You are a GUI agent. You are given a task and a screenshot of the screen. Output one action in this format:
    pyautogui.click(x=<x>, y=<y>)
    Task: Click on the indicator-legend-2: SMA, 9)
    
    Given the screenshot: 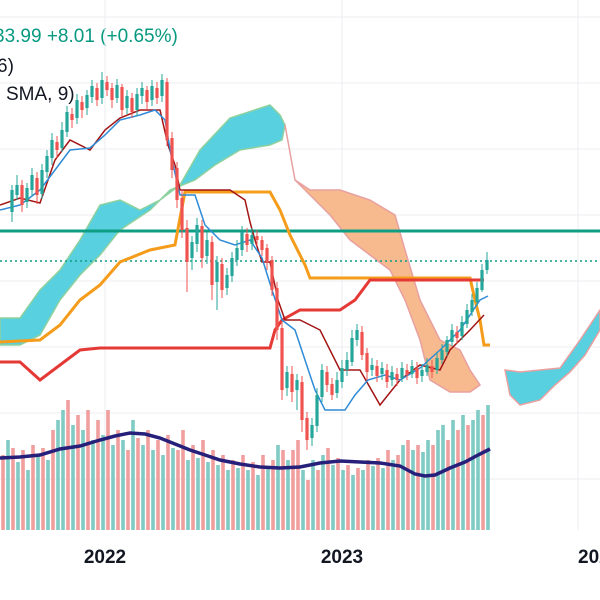 What is the action you would take?
    pyautogui.click(x=40, y=94)
    